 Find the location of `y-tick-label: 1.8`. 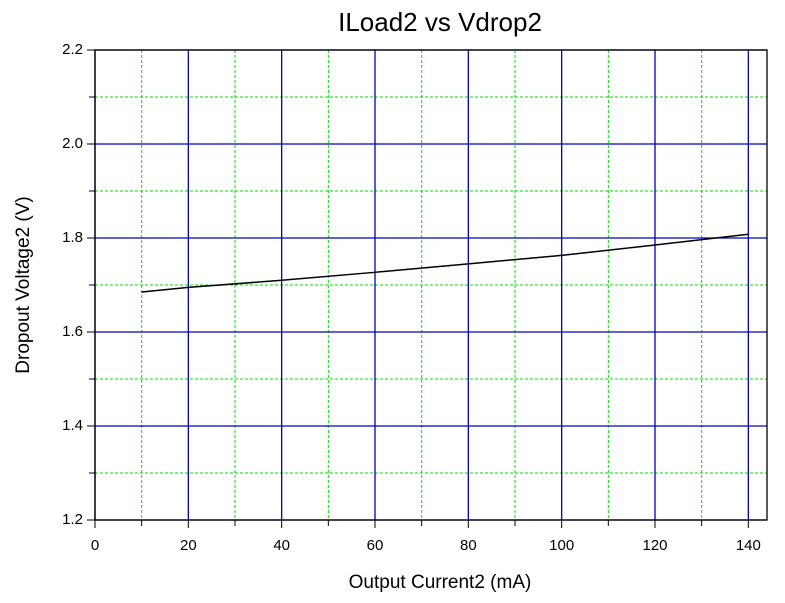

y-tick-label: 1.8 is located at coordinates (72, 237).